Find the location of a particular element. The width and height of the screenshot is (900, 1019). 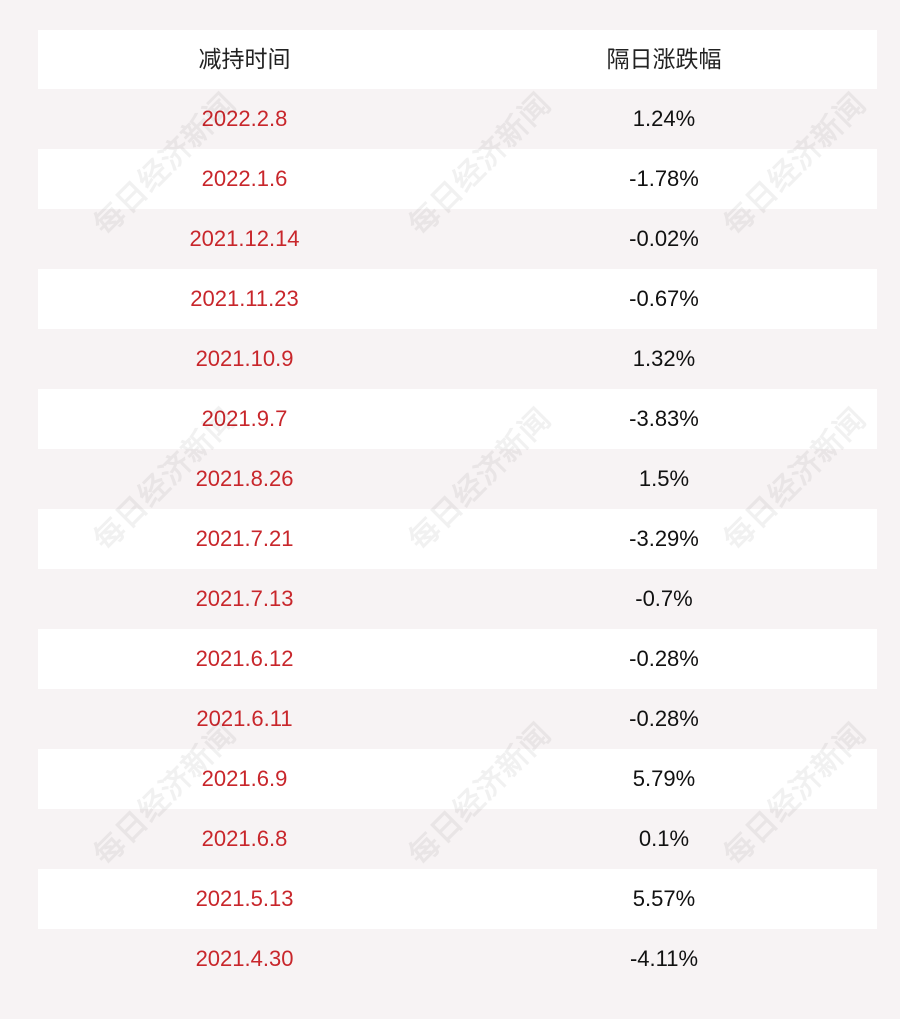

next-day-change: 1.24% is located at coordinates (664, 118).